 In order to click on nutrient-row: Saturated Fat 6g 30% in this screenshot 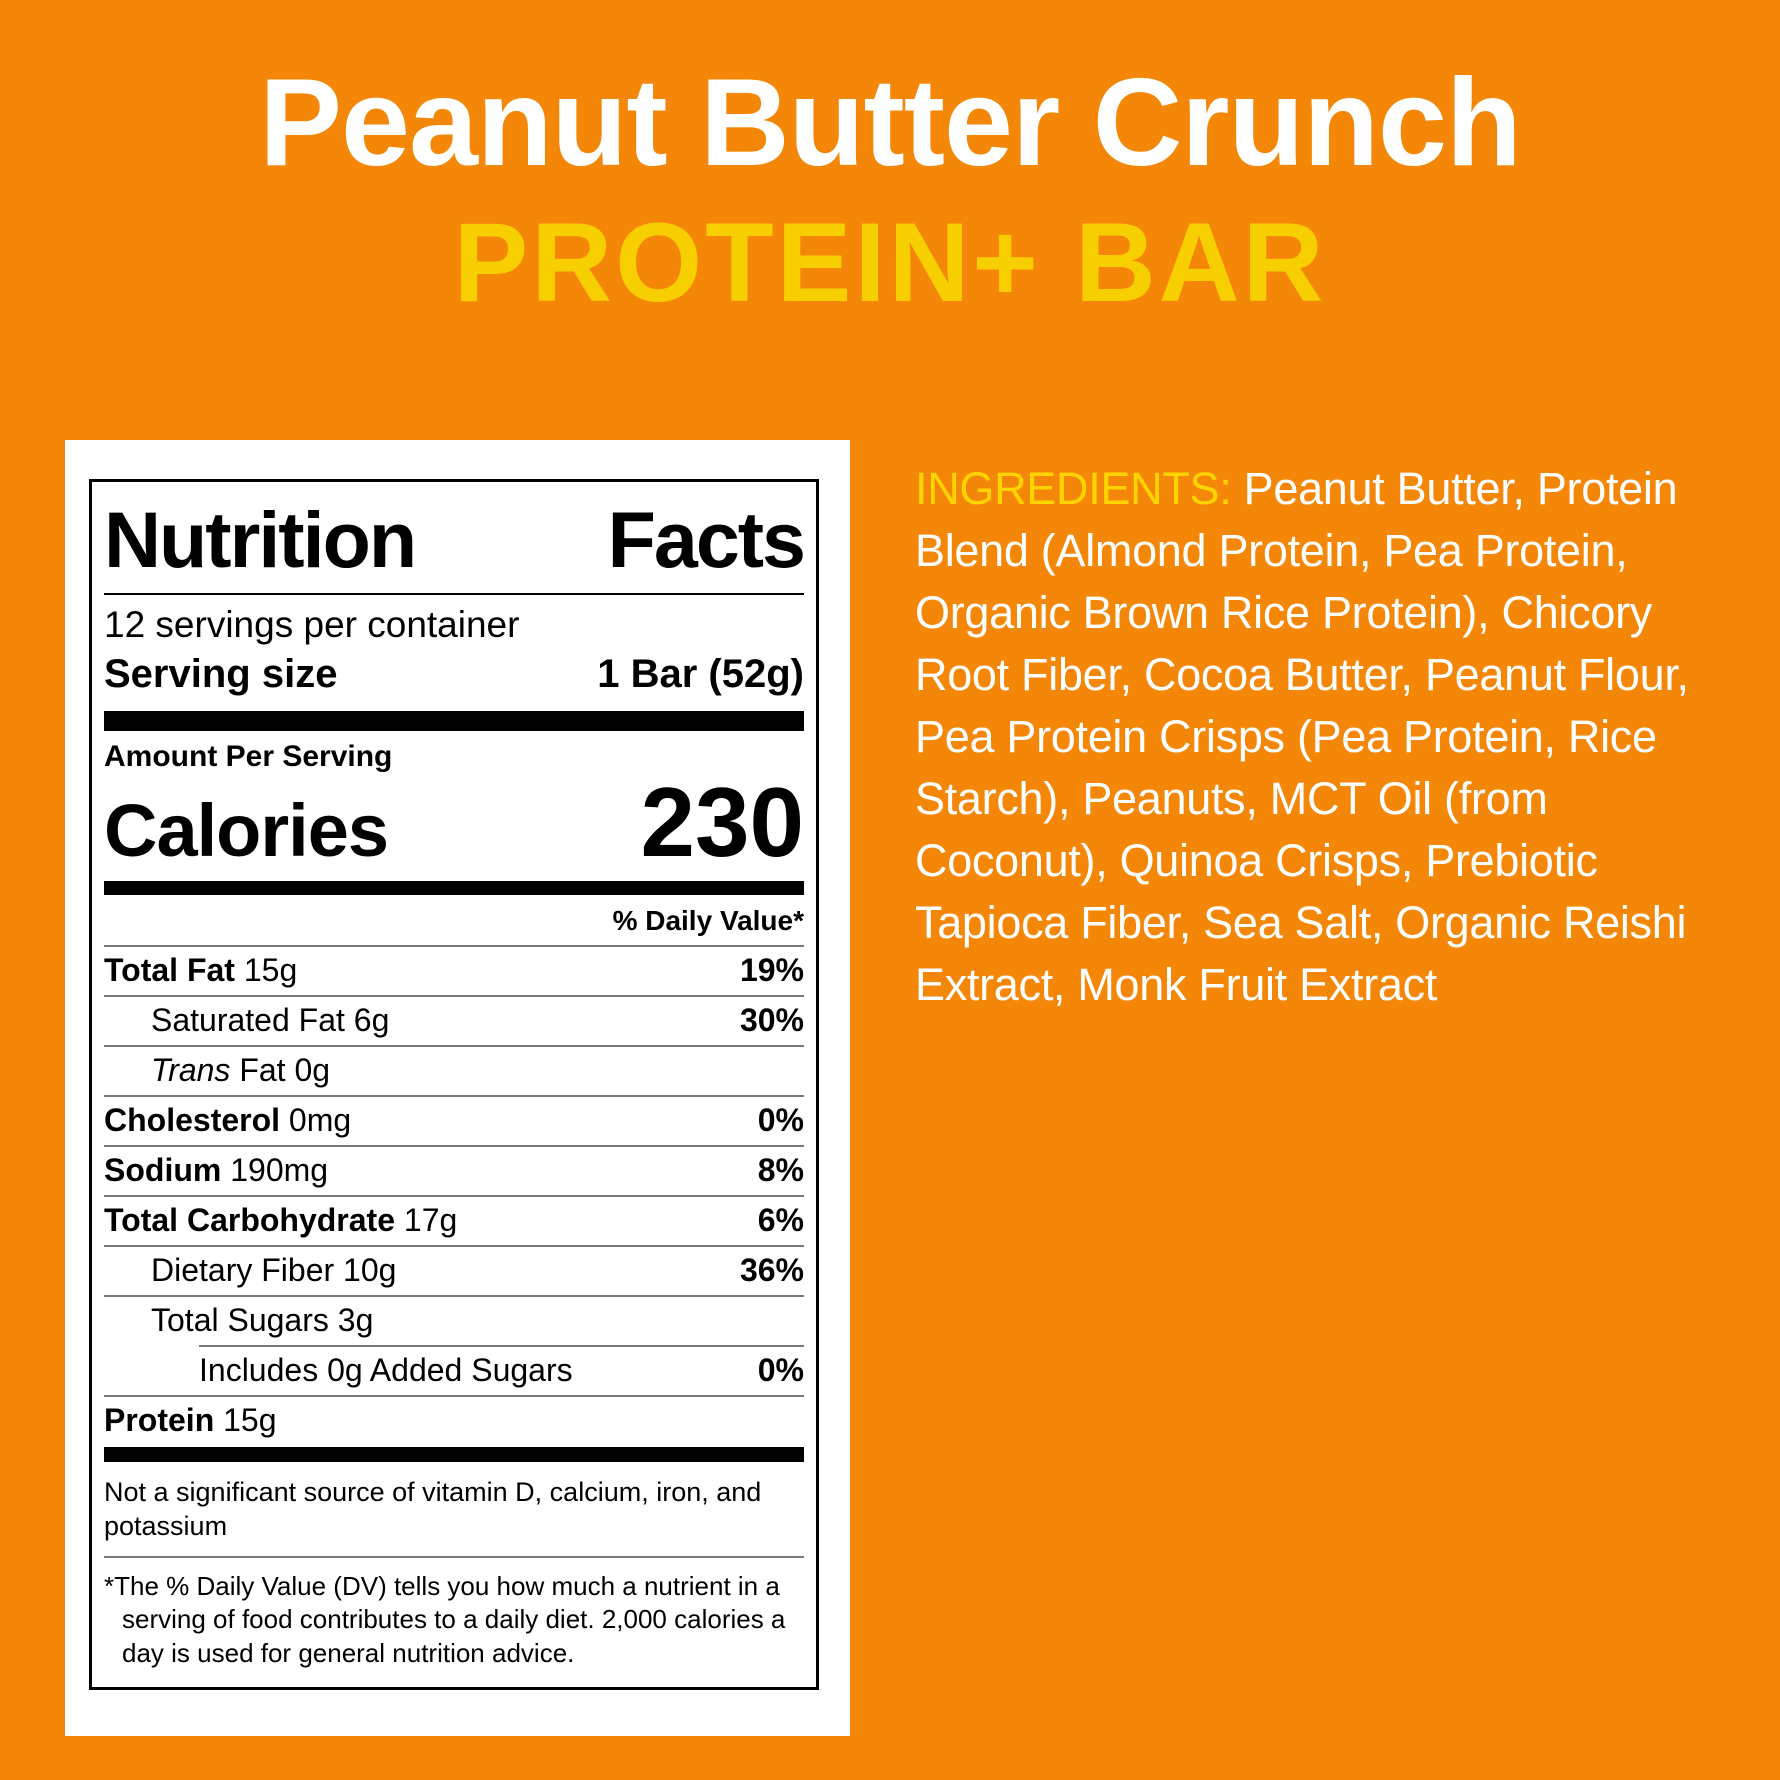, I will do `click(454, 1020)`.